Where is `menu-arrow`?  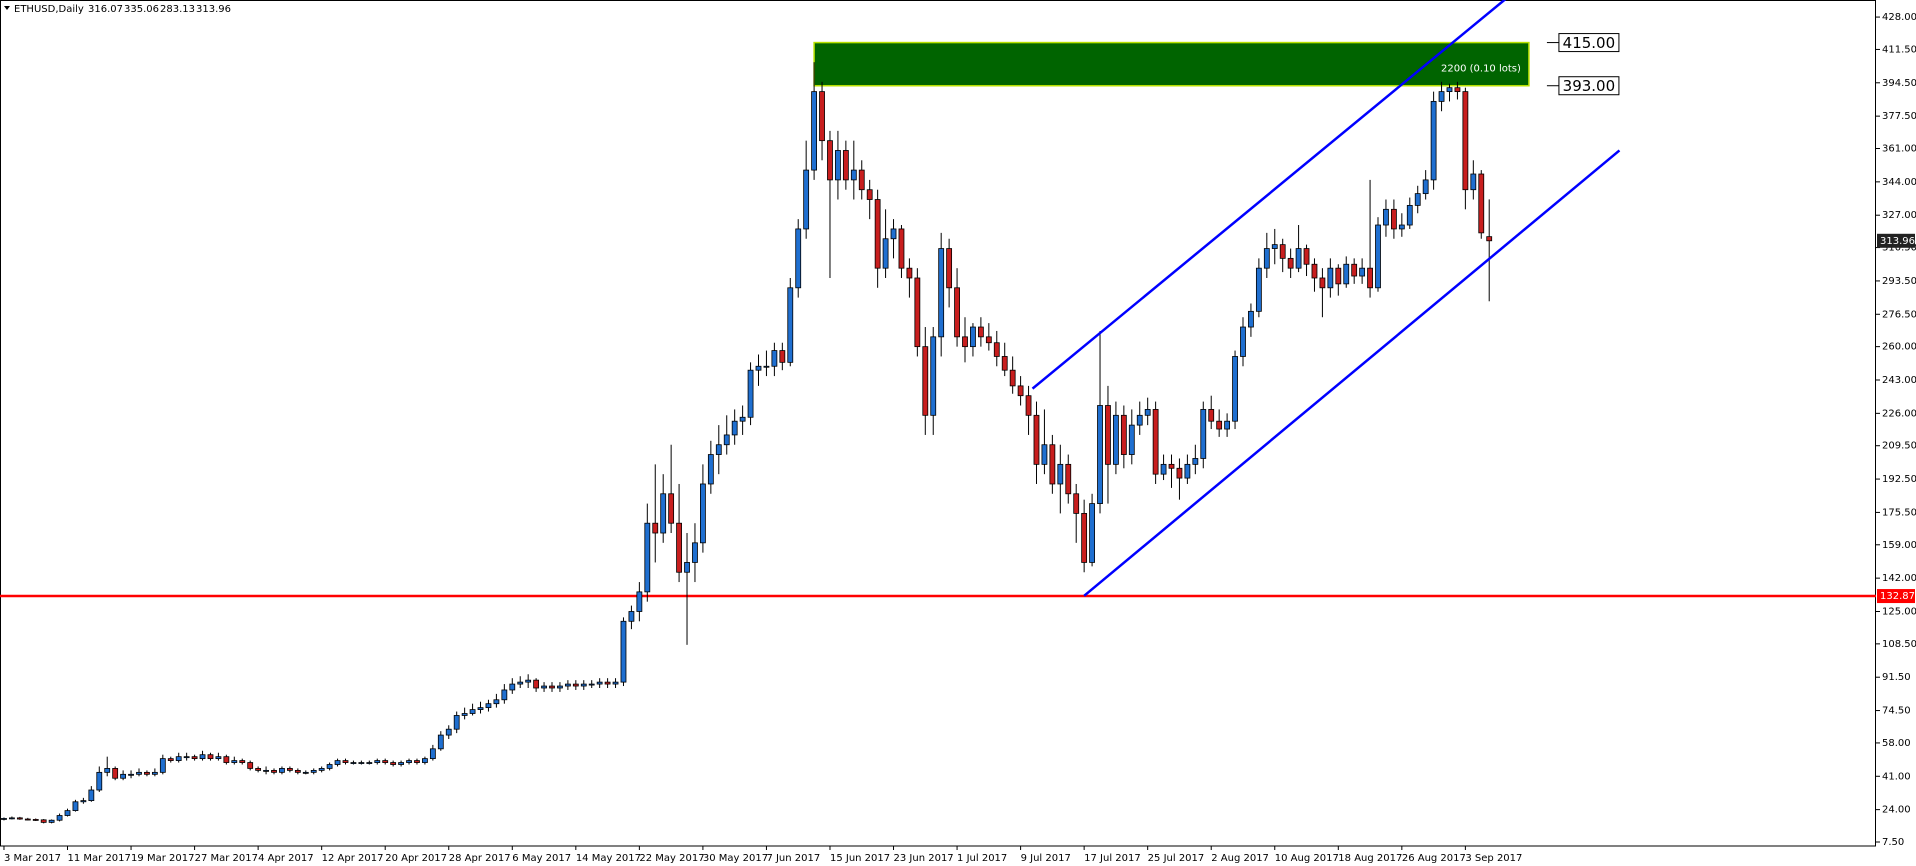 menu-arrow is located at coordinates (7, 8).